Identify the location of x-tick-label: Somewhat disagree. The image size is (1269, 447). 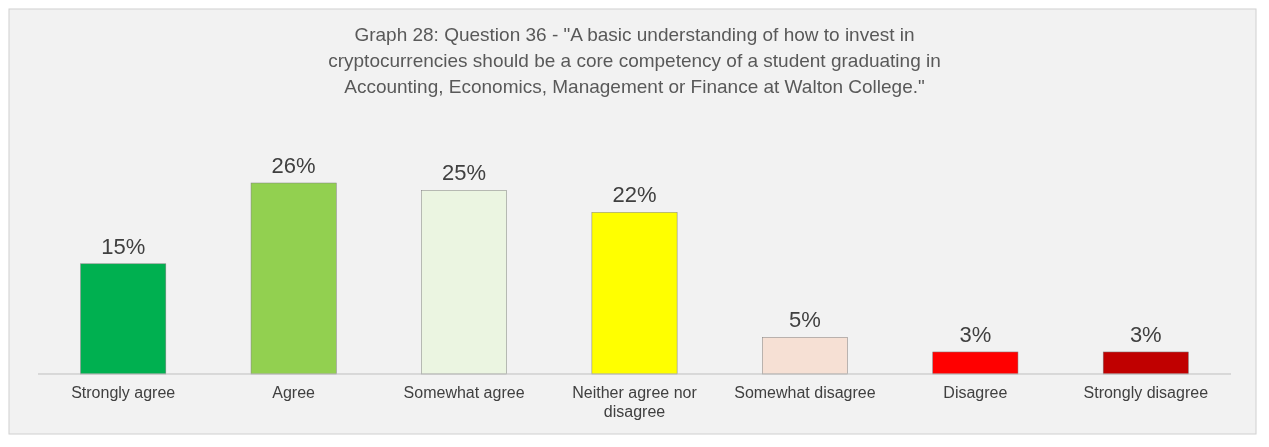
(805, 392).